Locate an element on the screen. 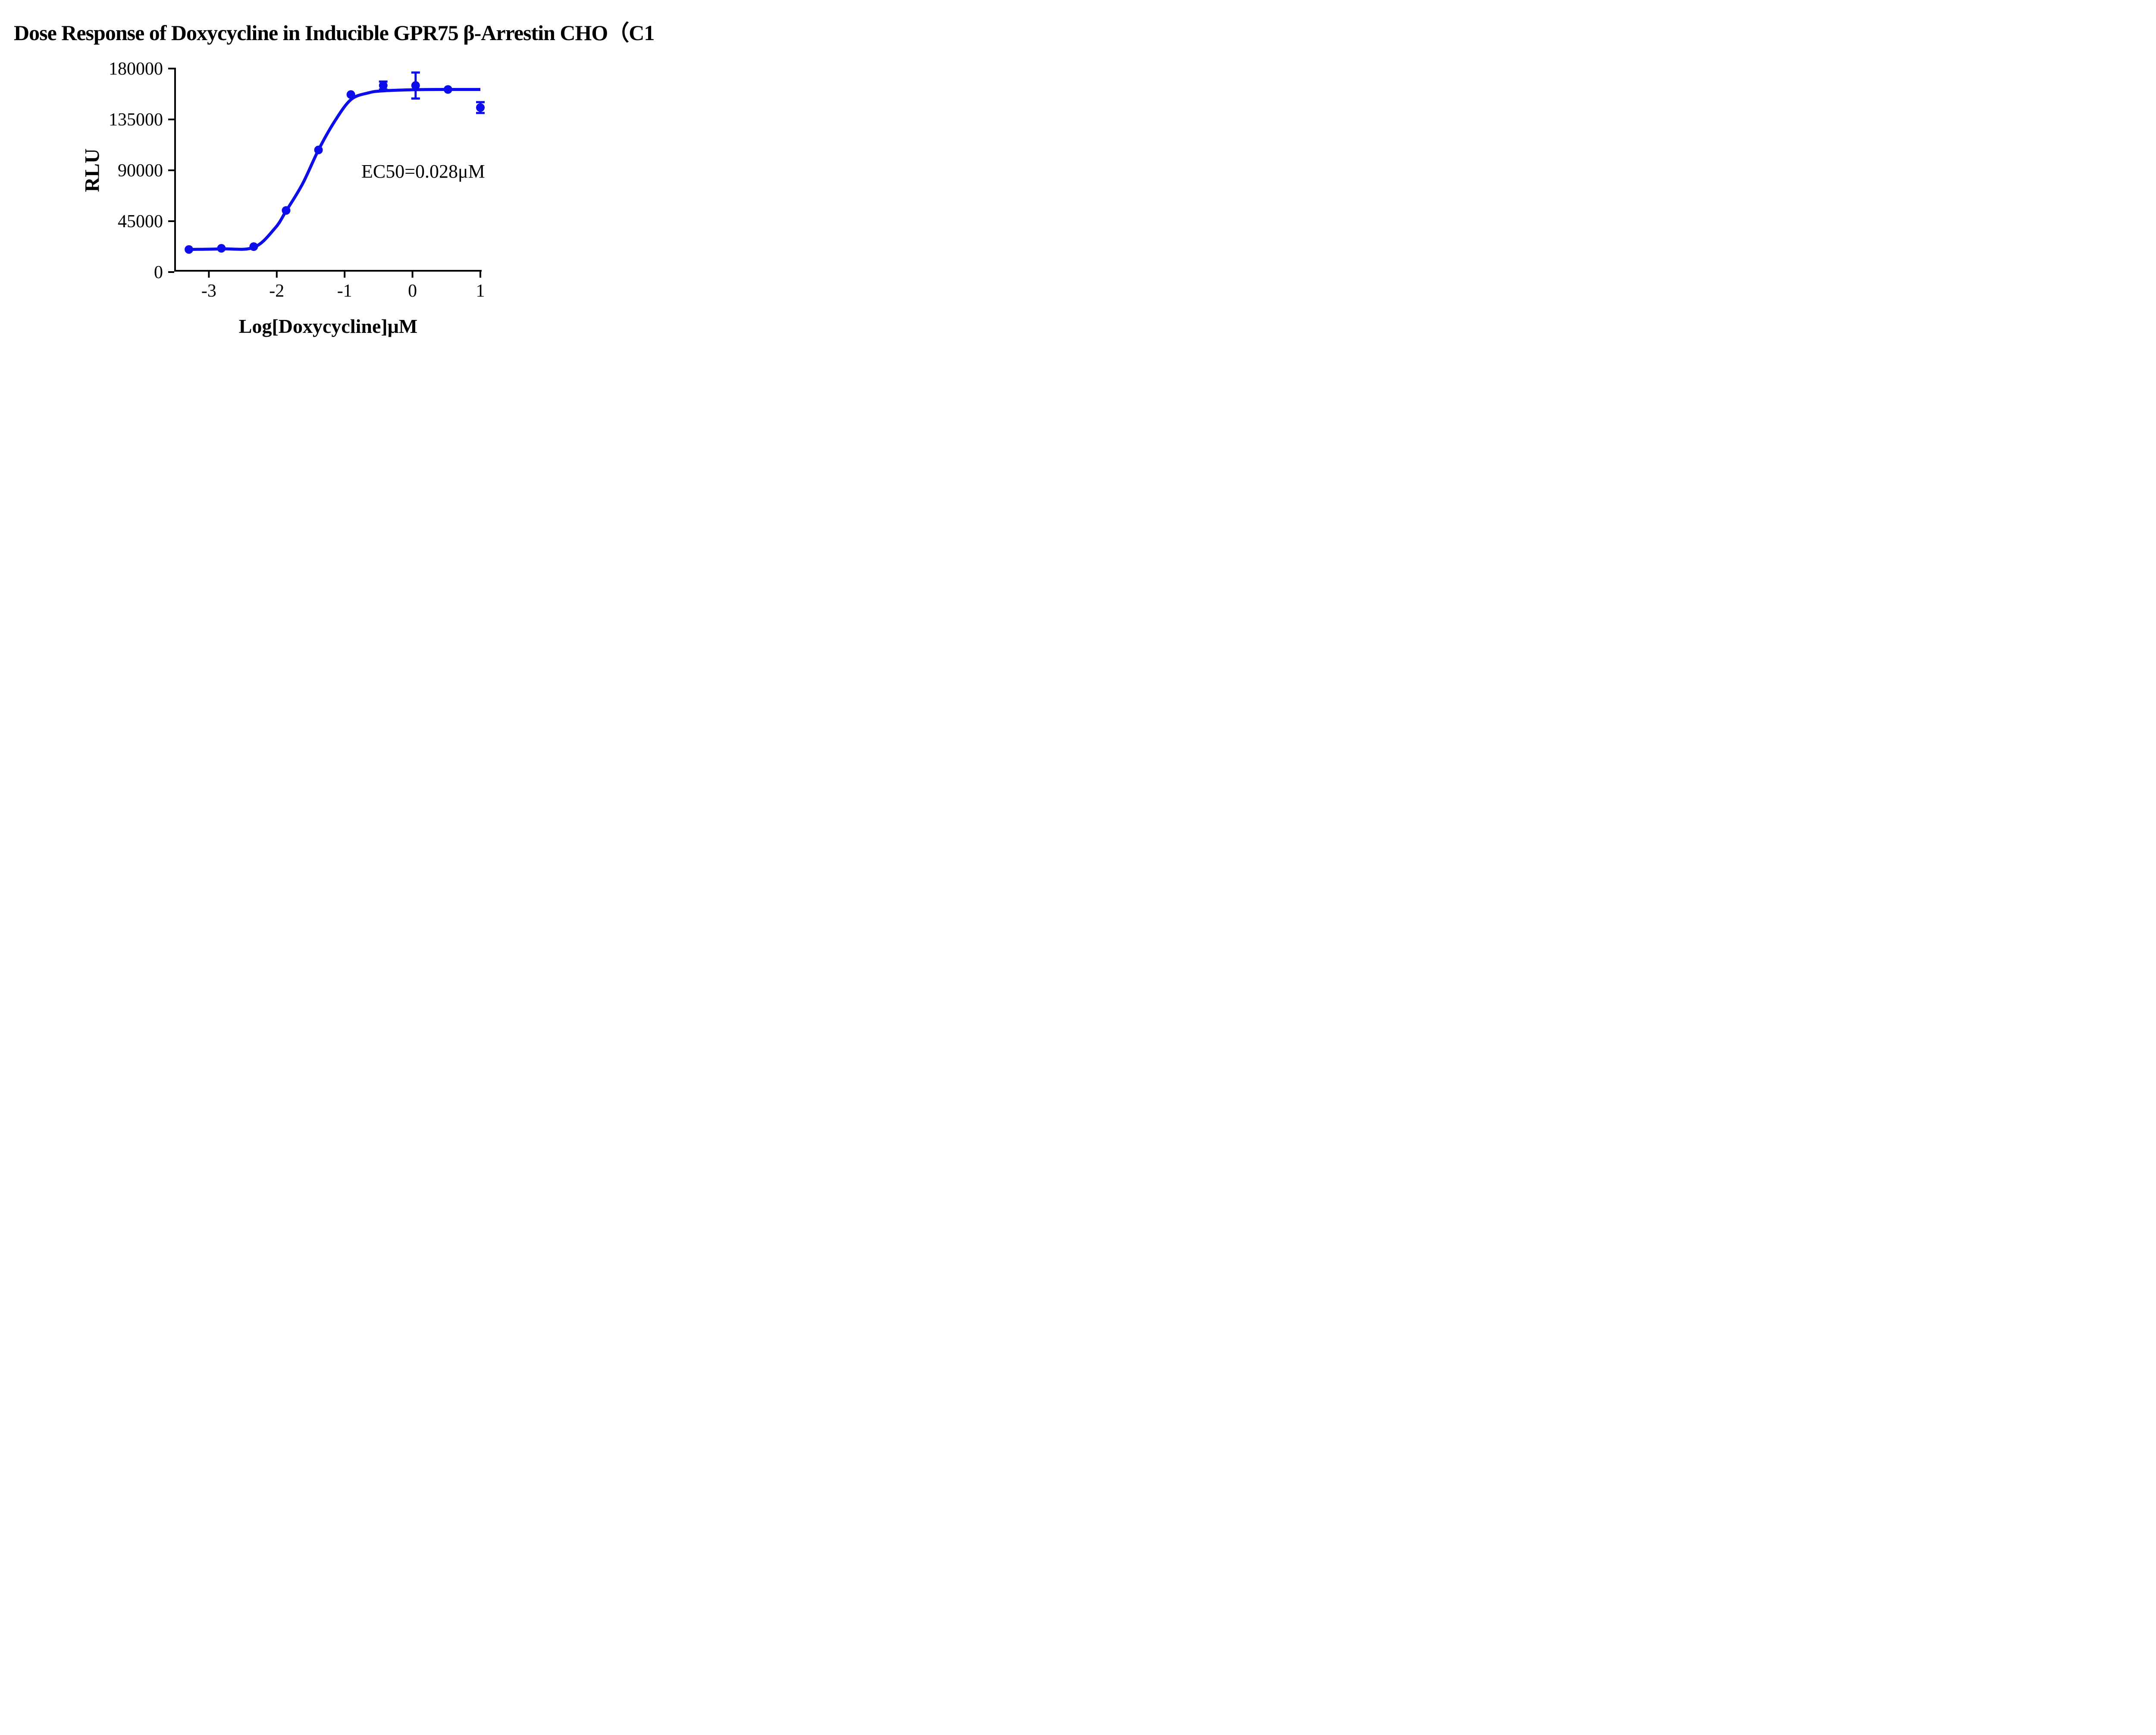  y-tick-label: 135000 is located at coordinates (136, 120).